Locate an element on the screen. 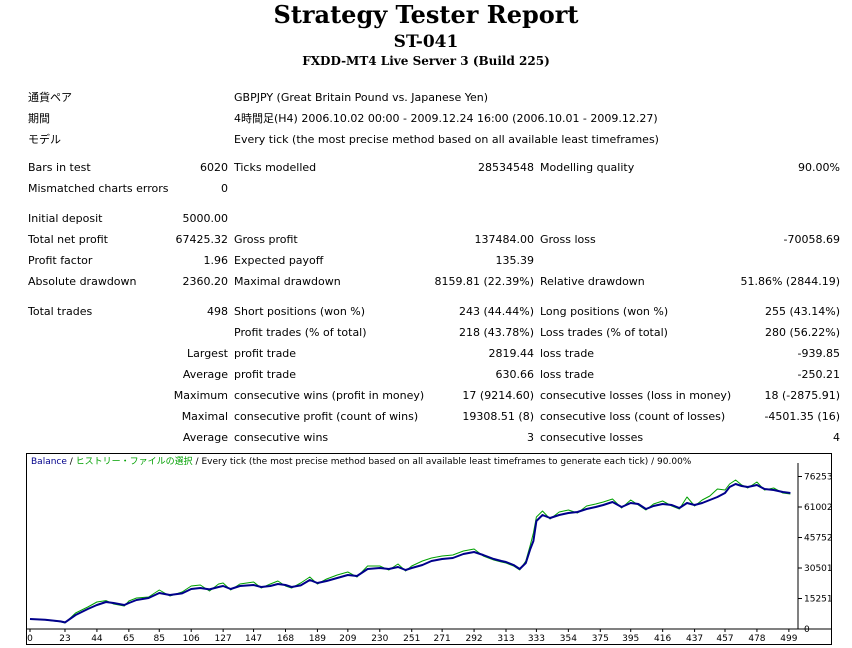  report-title: Strategy Tester Report is located at coordinates (426, 14).